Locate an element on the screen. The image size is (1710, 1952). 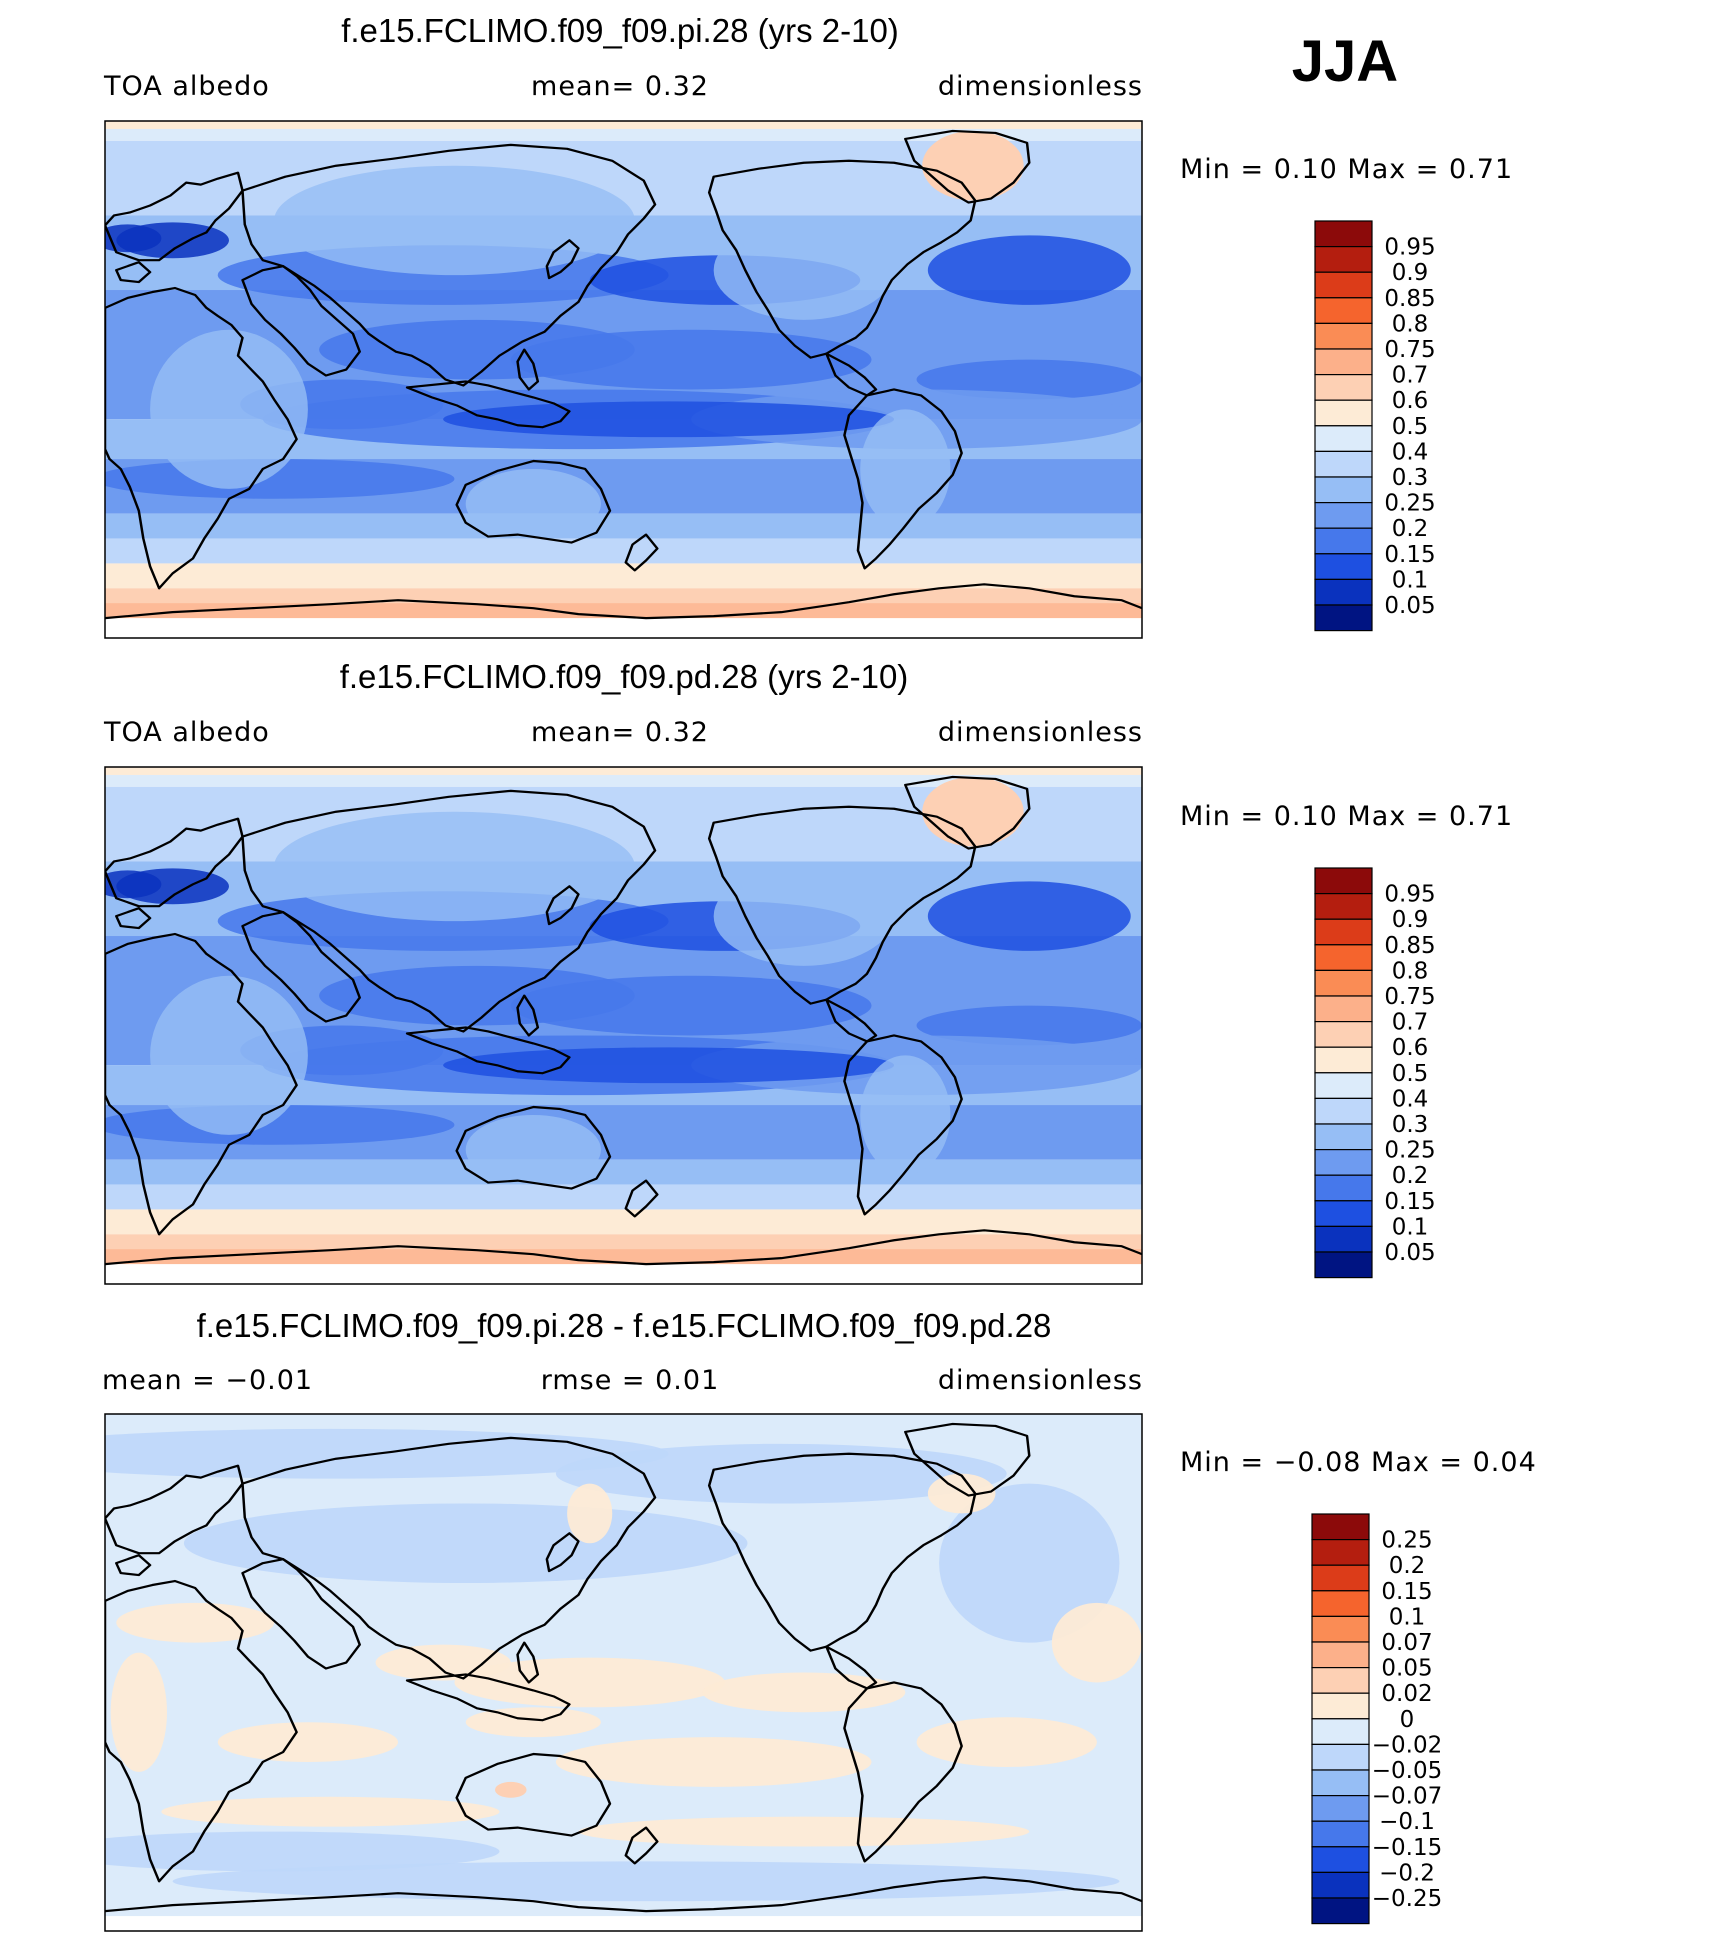
colorbar-tick-label: 0.6 is located at coordinates (1410, 401).